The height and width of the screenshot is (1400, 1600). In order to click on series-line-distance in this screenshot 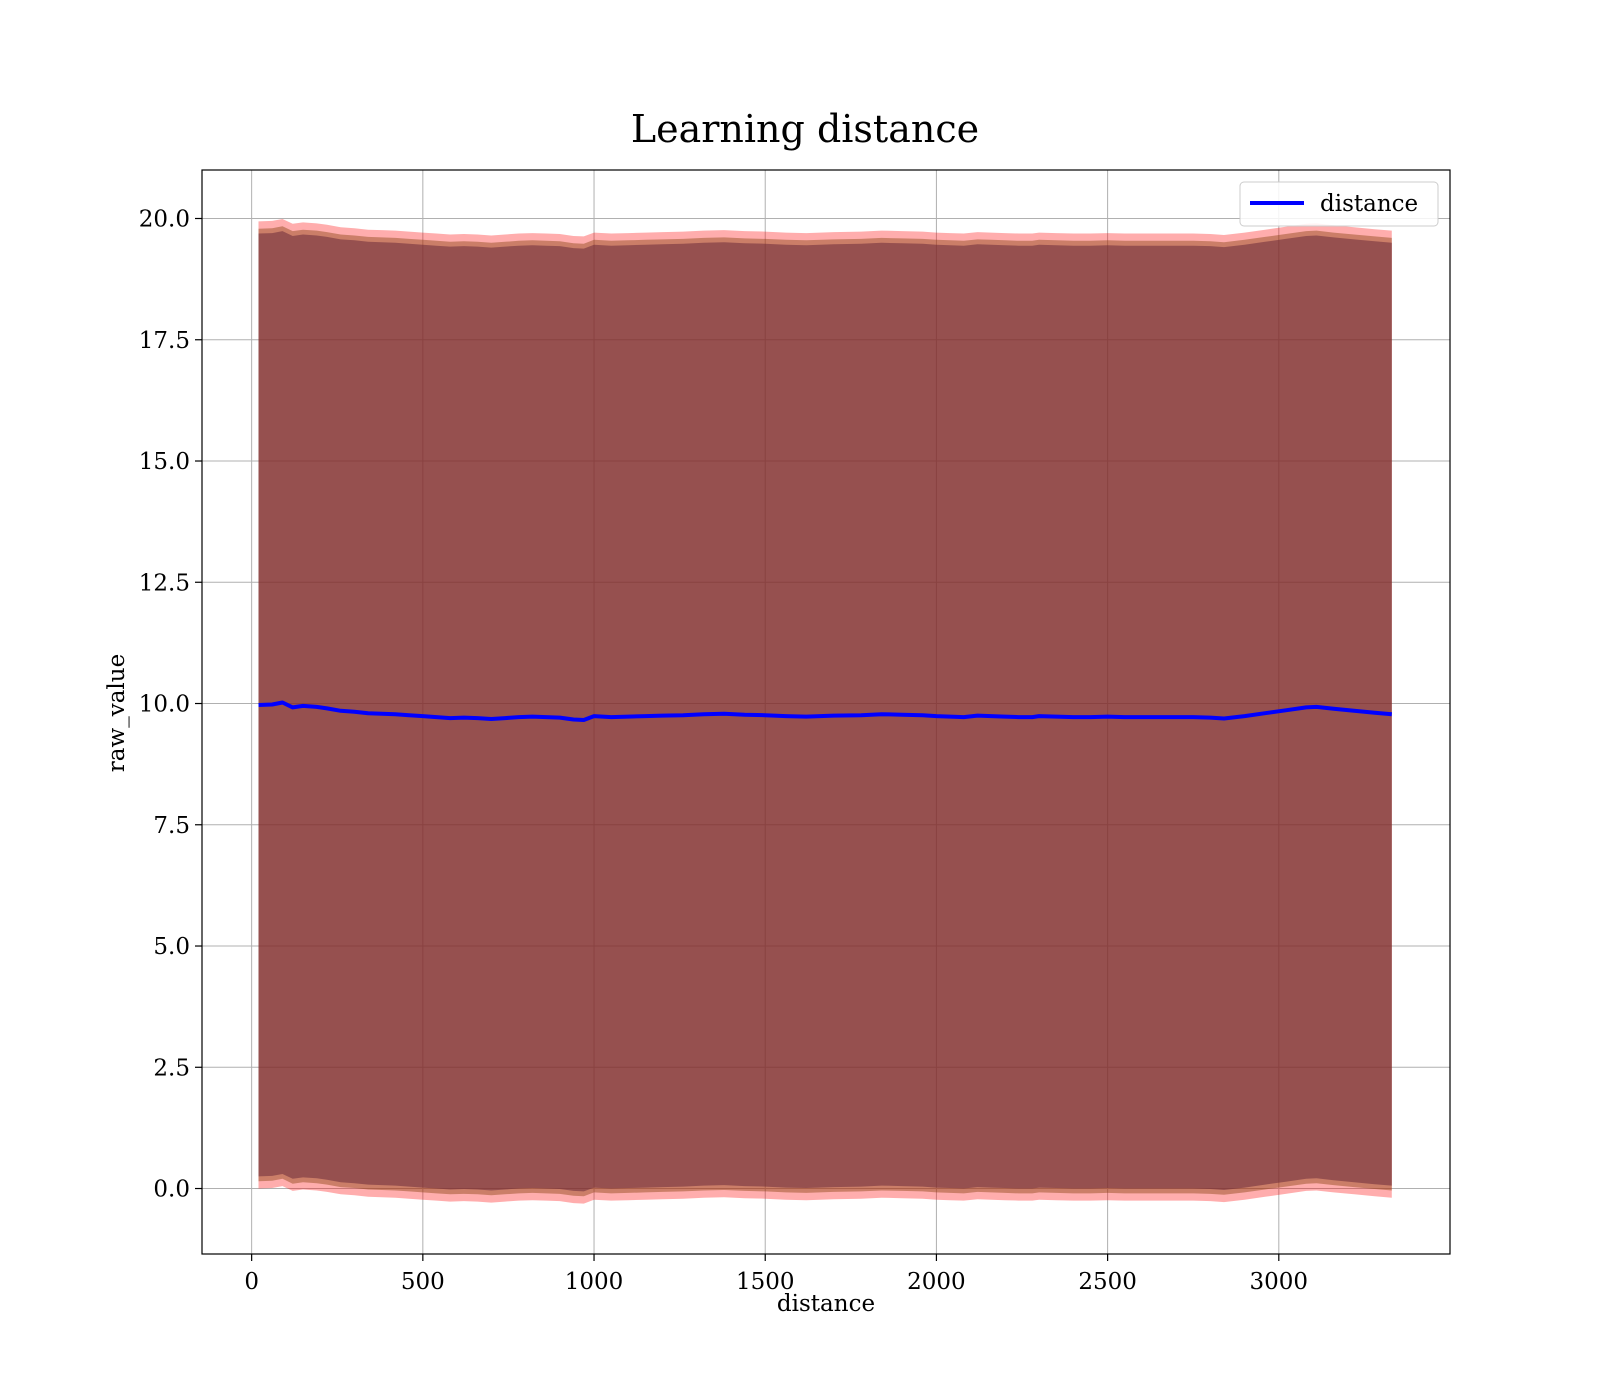, I will do `click(825, 711)`.